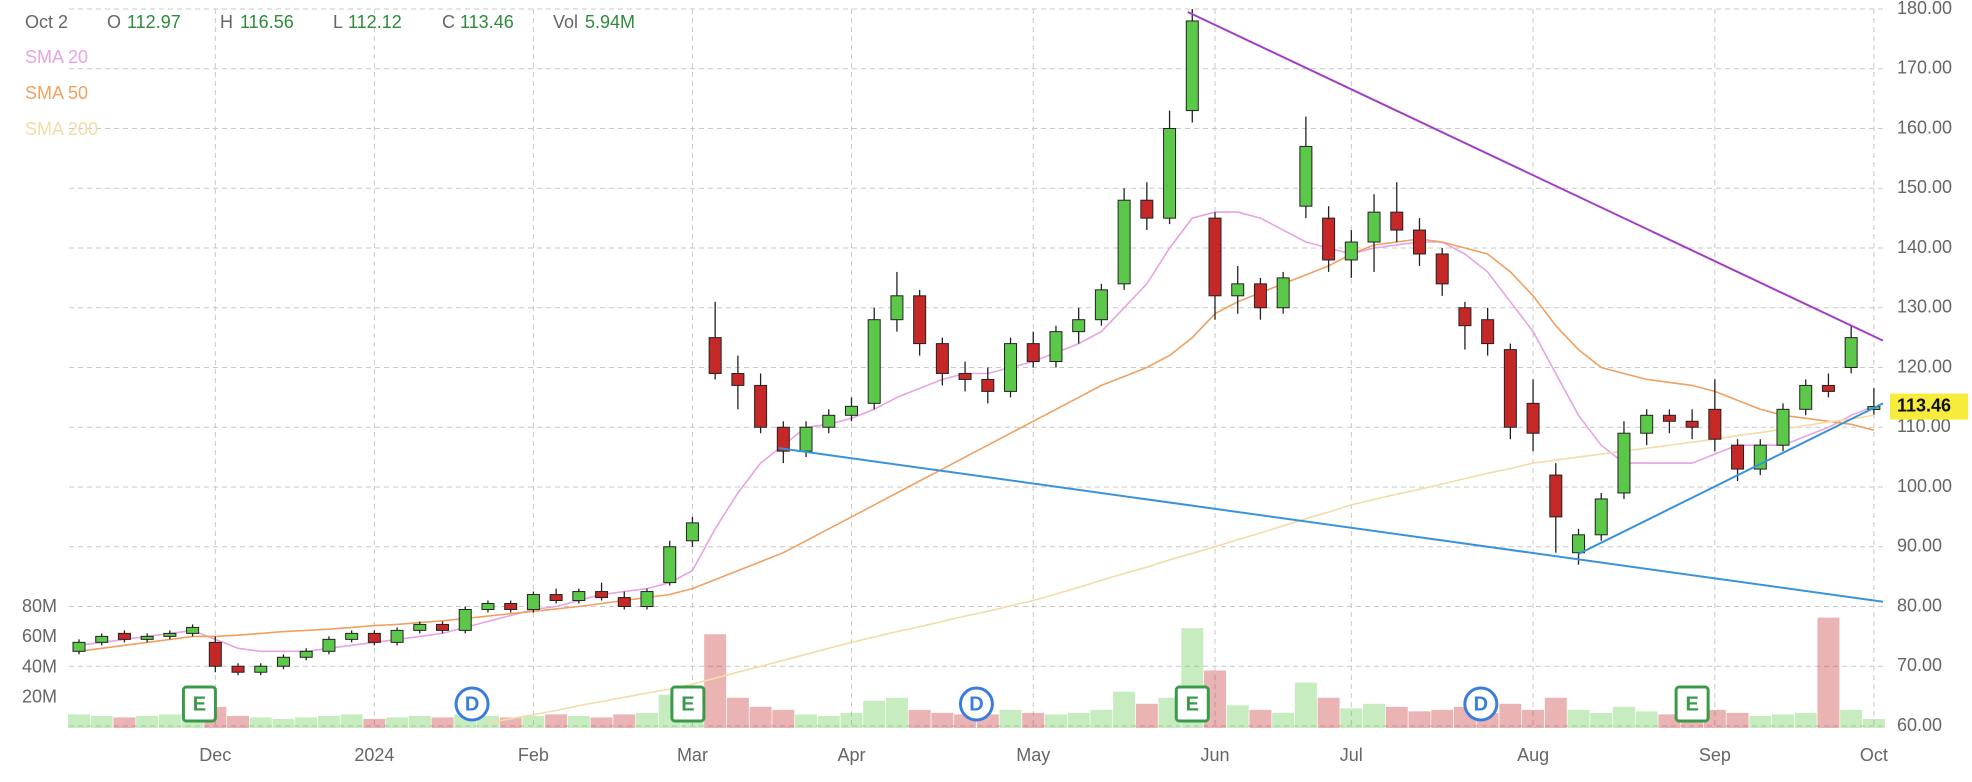 This screenshot has height=782, width=1972. Describe the element at coordinates (215, 755) in the screenshot. I see `x-tick-label: Dec` at that location.